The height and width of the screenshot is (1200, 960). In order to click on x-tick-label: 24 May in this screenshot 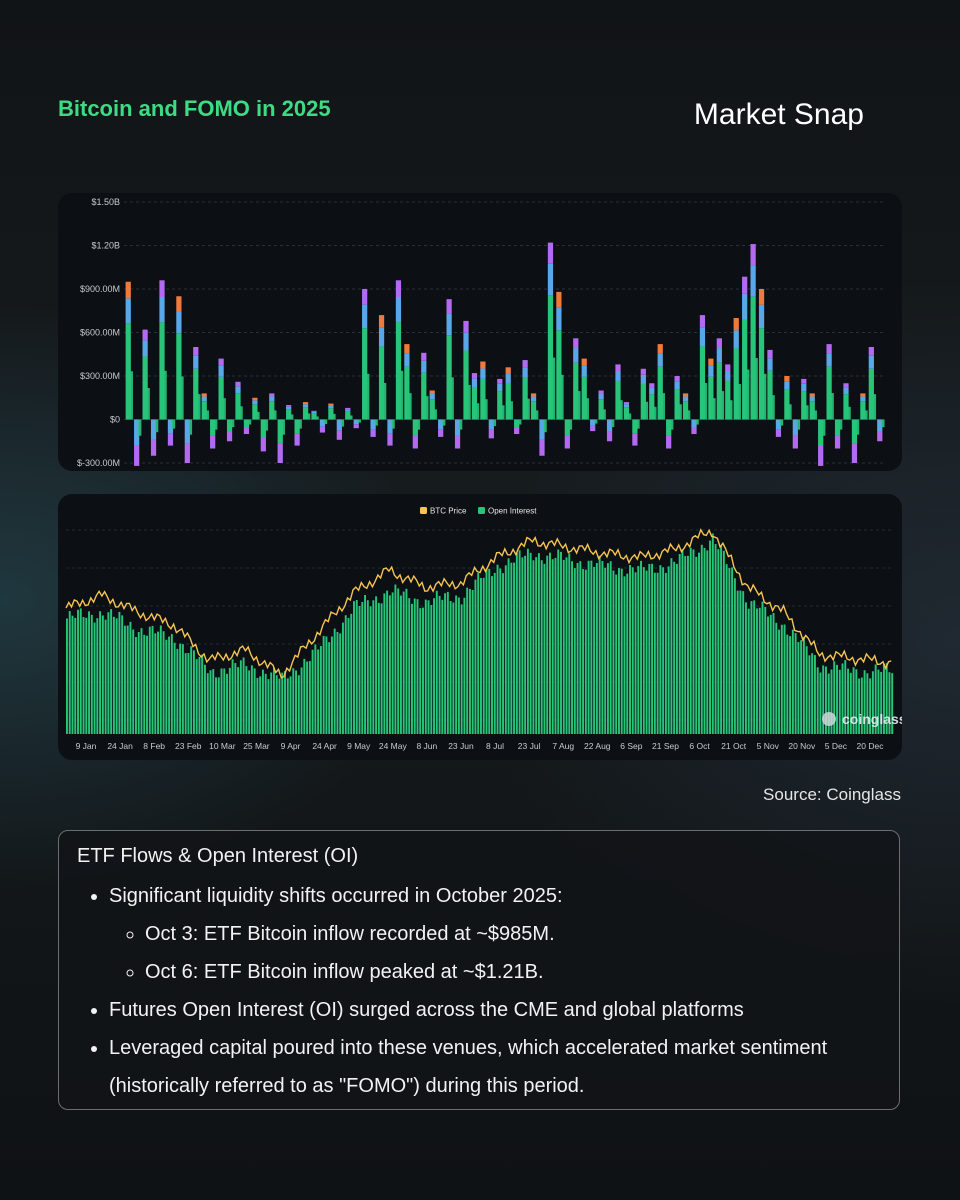, I will do `click(393, 746)`.